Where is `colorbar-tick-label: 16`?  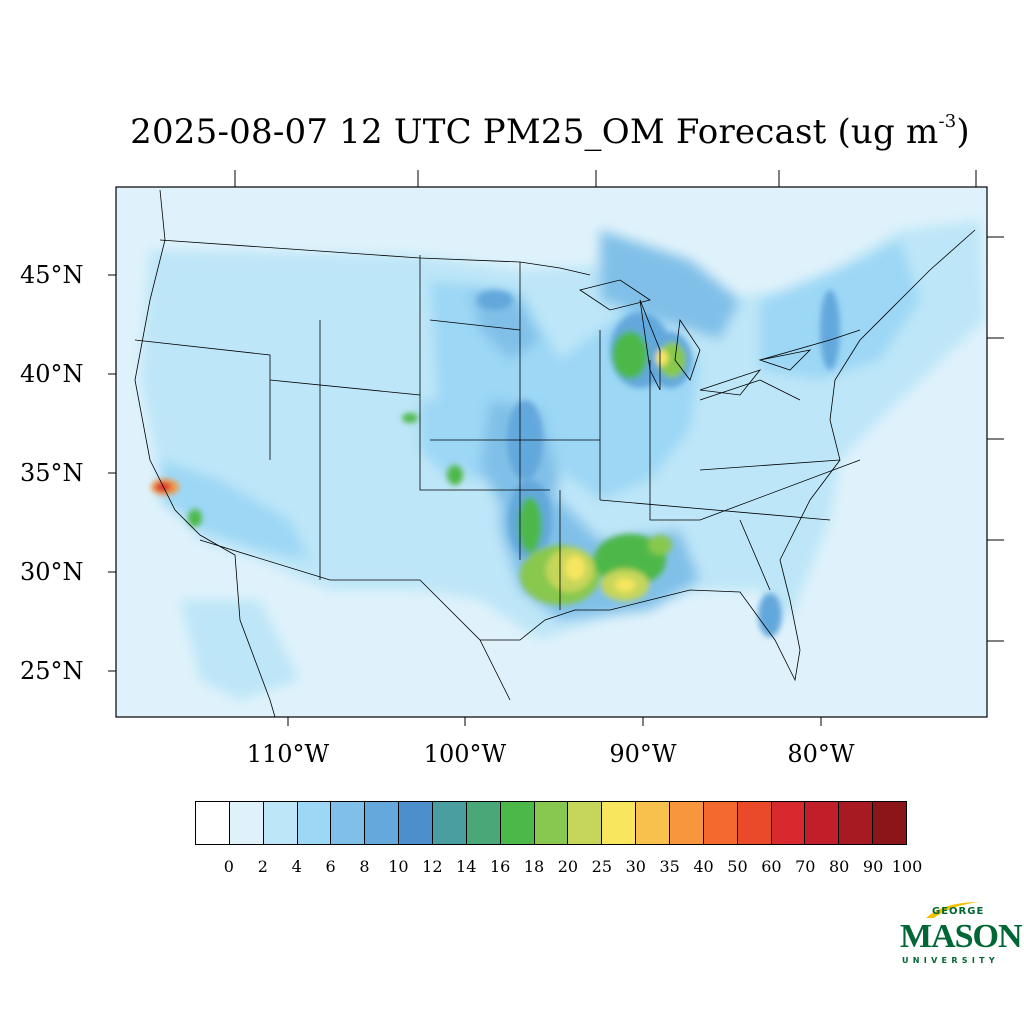
colorbar-tick-label: 16 is located at coordinates (500, 866).